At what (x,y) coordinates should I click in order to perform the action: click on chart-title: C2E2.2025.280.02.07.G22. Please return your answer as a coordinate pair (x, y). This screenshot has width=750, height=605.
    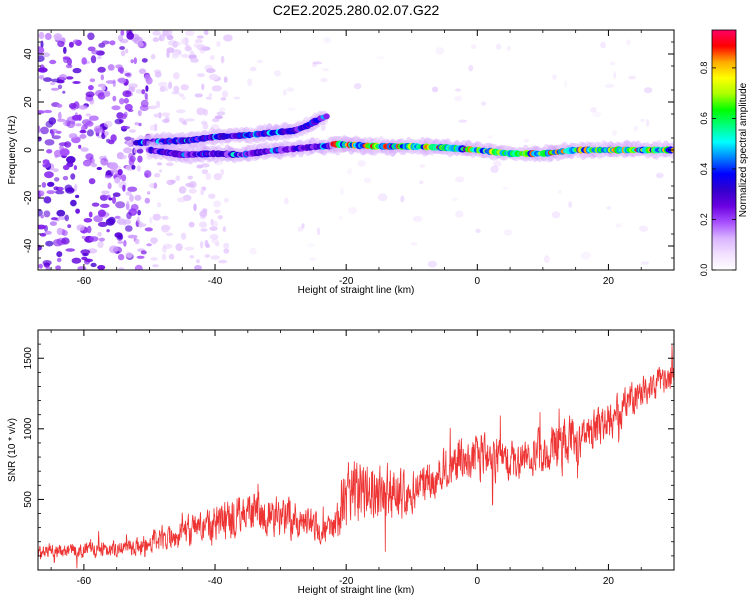
    Looking at the image, I should click on (356, 10).